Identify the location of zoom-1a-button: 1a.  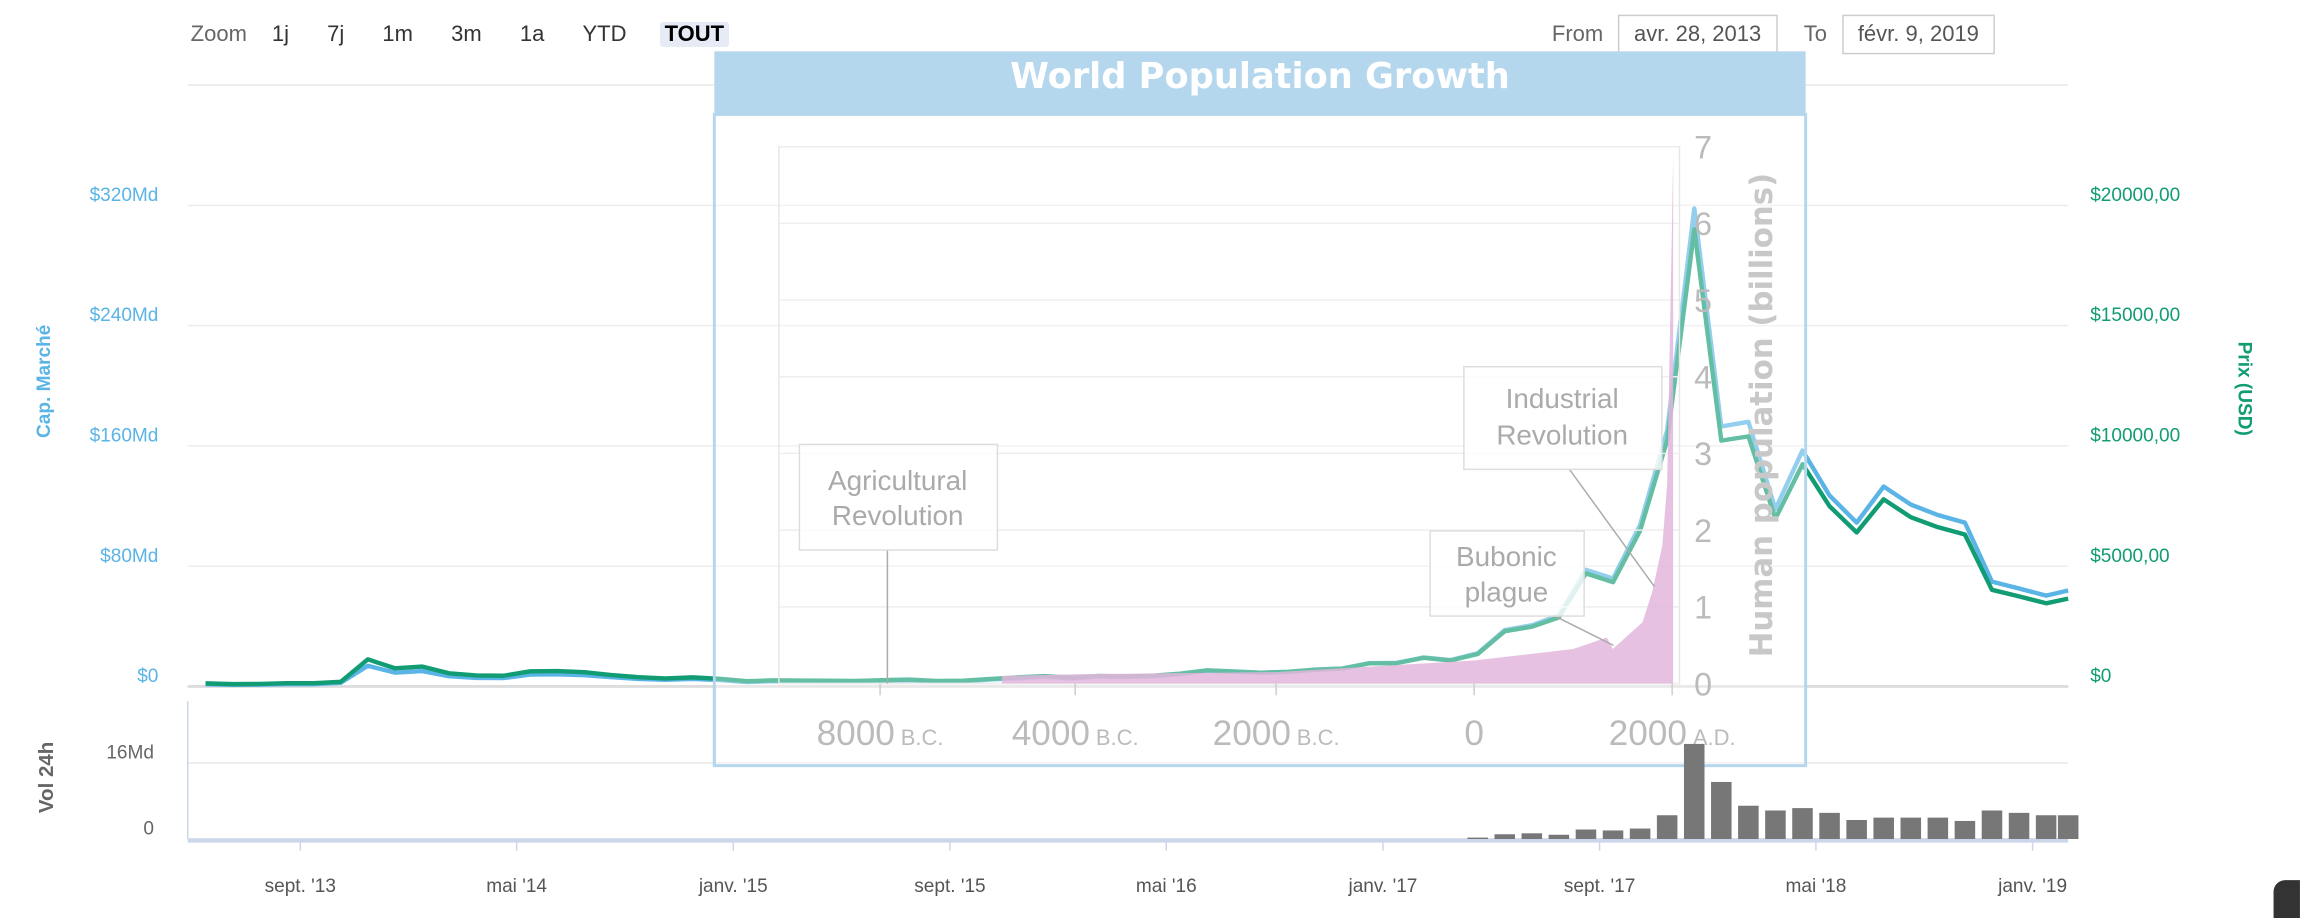
(532, 34).